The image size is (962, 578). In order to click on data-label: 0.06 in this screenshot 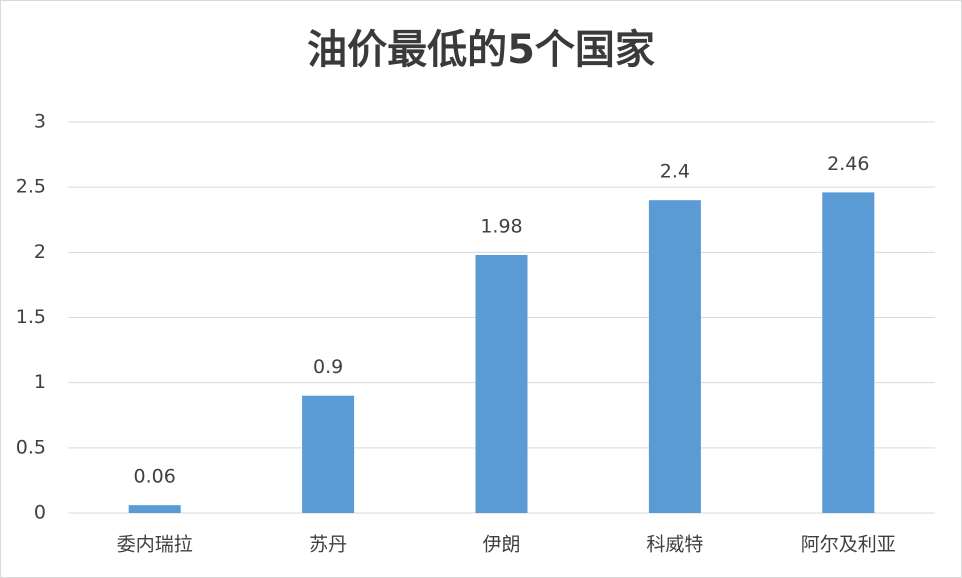, I will do `click(155, 477)`.